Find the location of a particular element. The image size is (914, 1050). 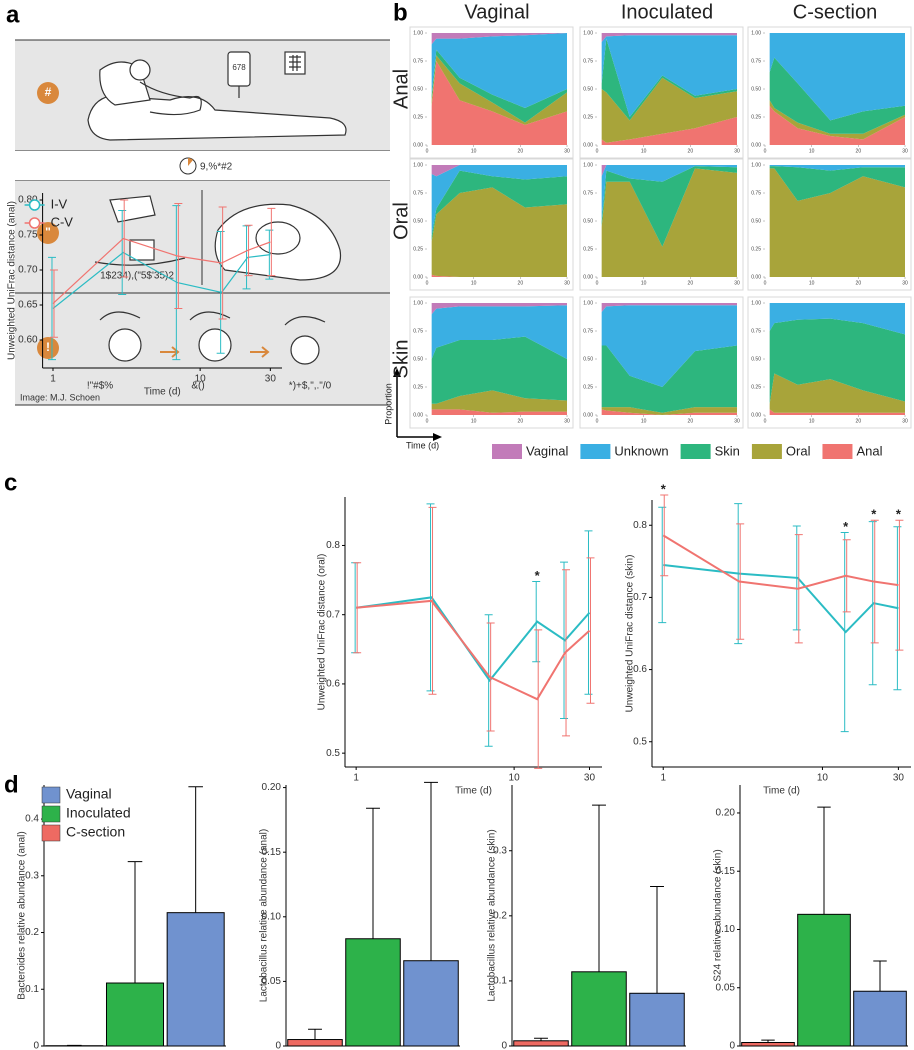

legend-label: Oral is located at coordinates (798, 450).